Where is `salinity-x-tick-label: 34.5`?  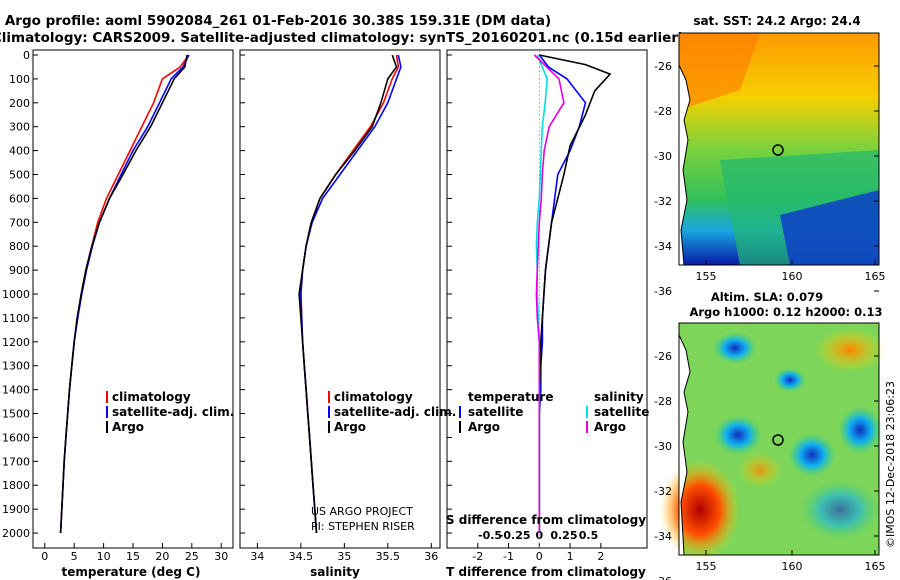
salinity-x-tick-label: 34.5 is located at coordinates (301, 556).